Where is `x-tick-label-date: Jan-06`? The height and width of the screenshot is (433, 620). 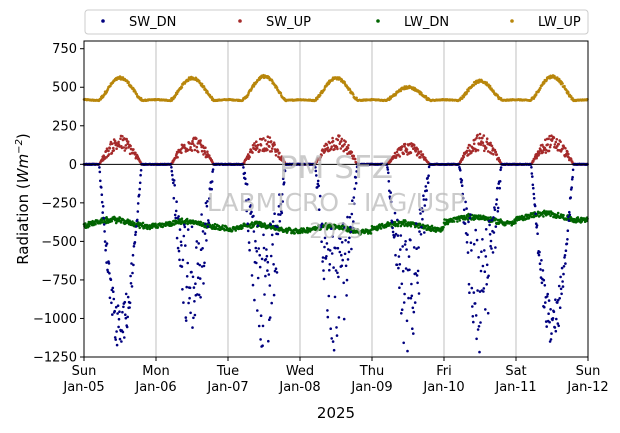
x-tick-label-date: Jan-06 is located at coordinates (155, 387).